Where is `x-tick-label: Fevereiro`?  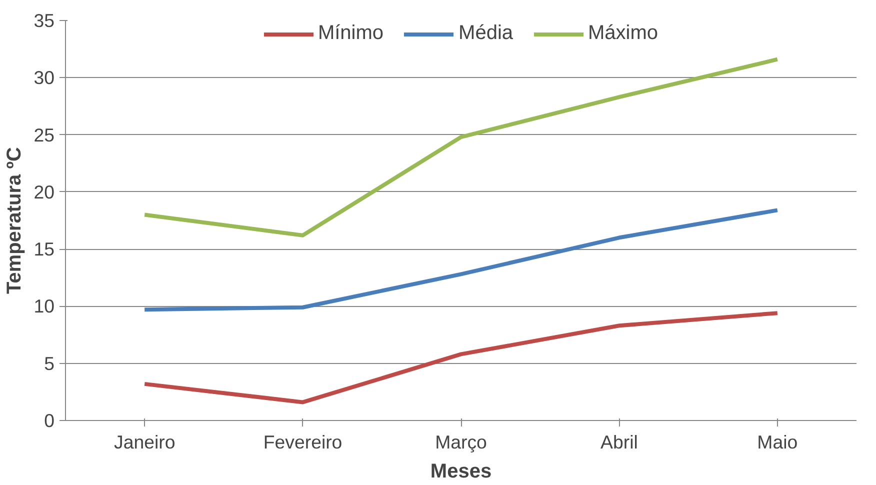
x-tick-label: Fevereiro is located at coordinates (302, 442).